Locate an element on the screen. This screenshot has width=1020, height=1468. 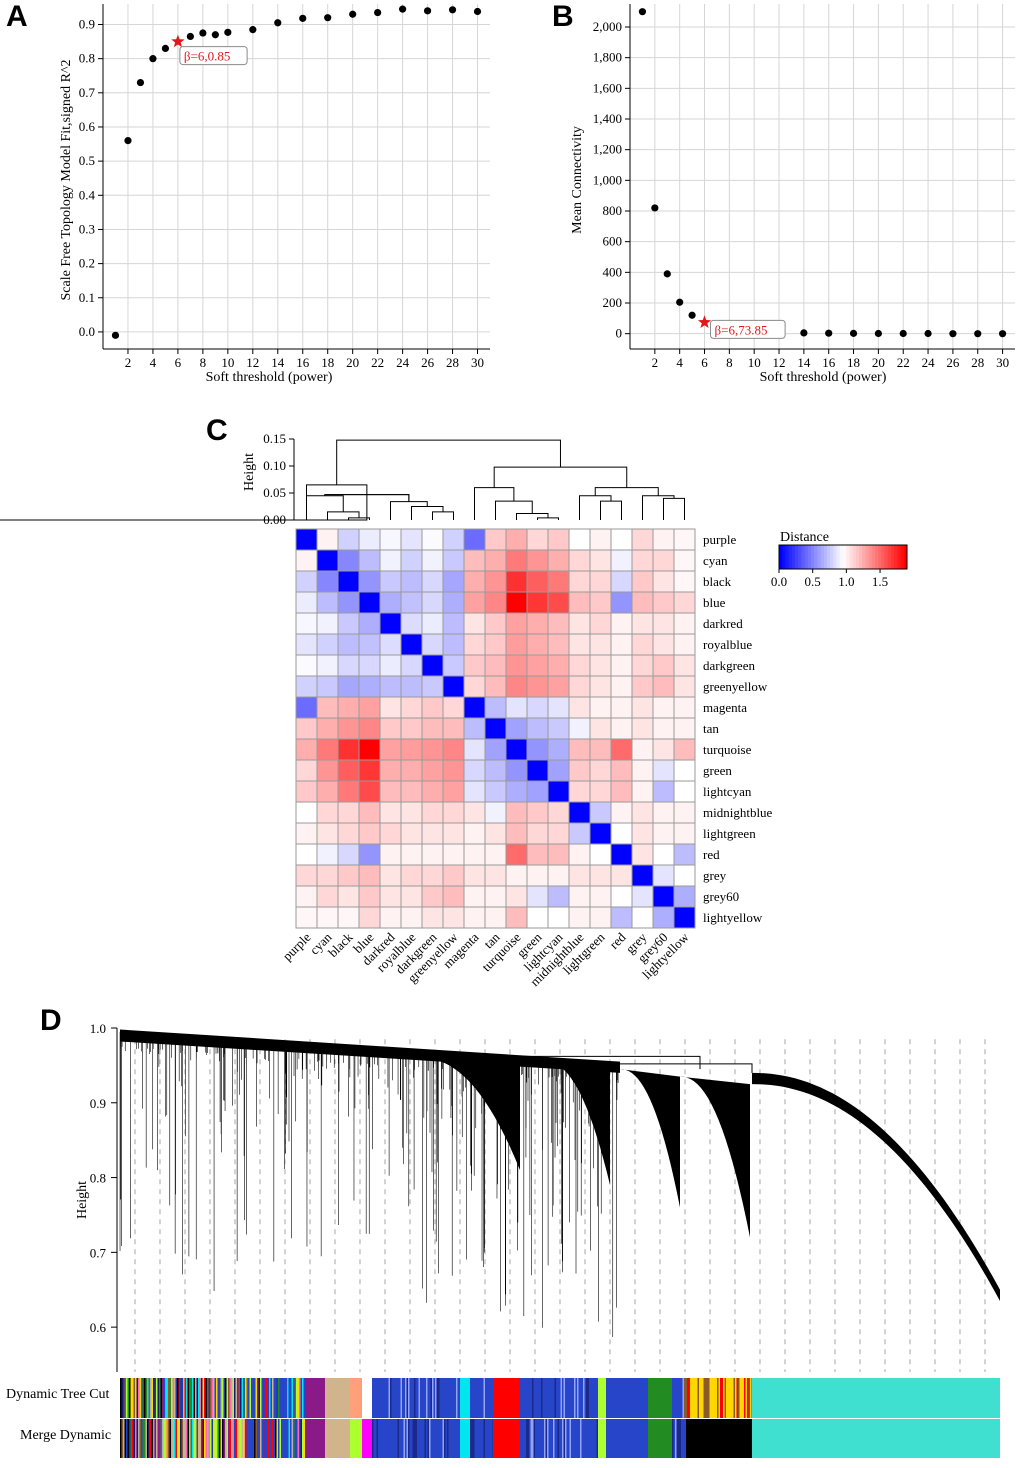
panel-a-x-tick-label: 2 is located at coordinates (128, 362).